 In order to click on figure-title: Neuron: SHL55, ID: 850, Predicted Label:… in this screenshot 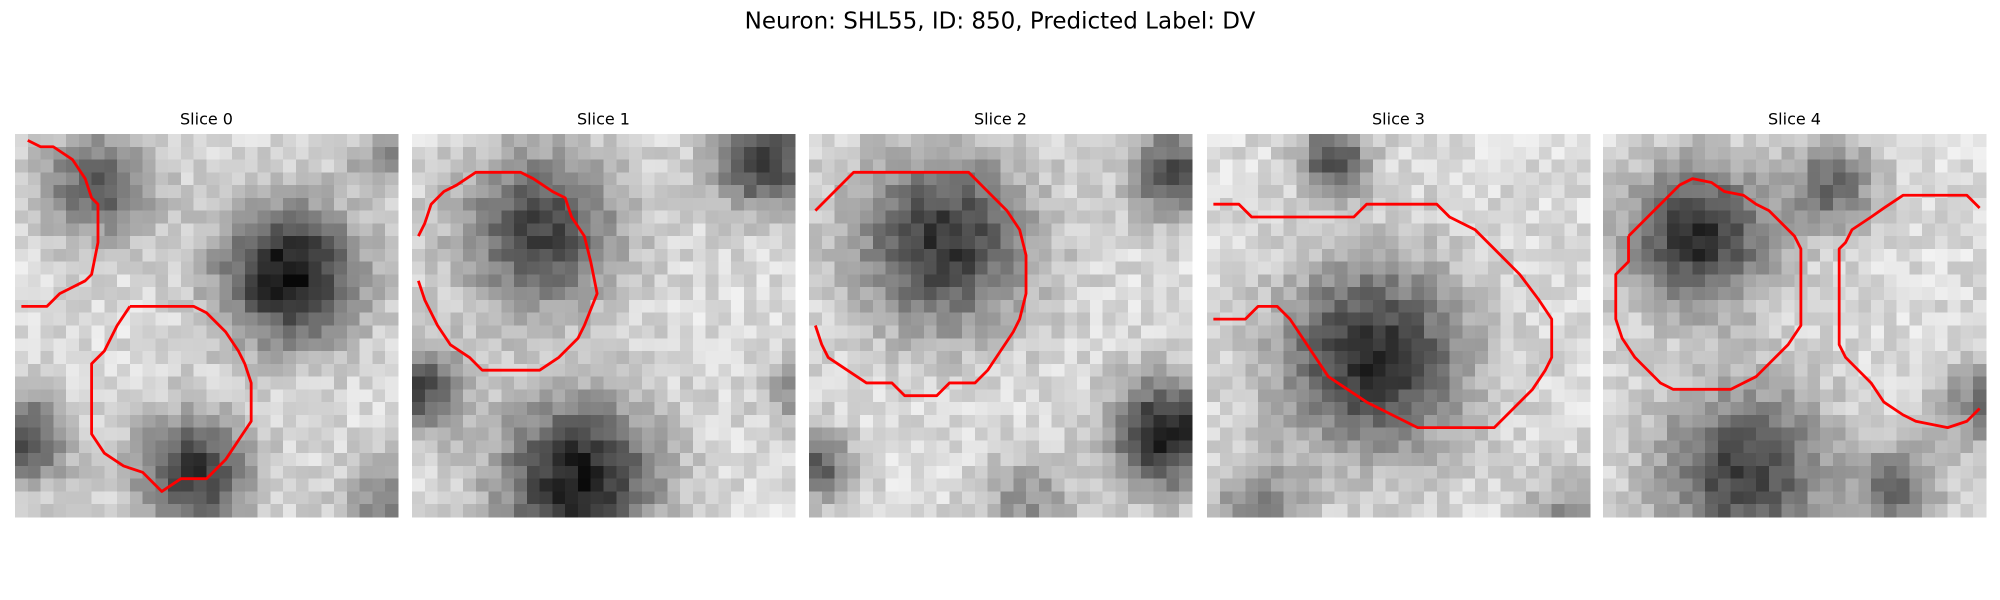, I will do `click(1000, 22)`.